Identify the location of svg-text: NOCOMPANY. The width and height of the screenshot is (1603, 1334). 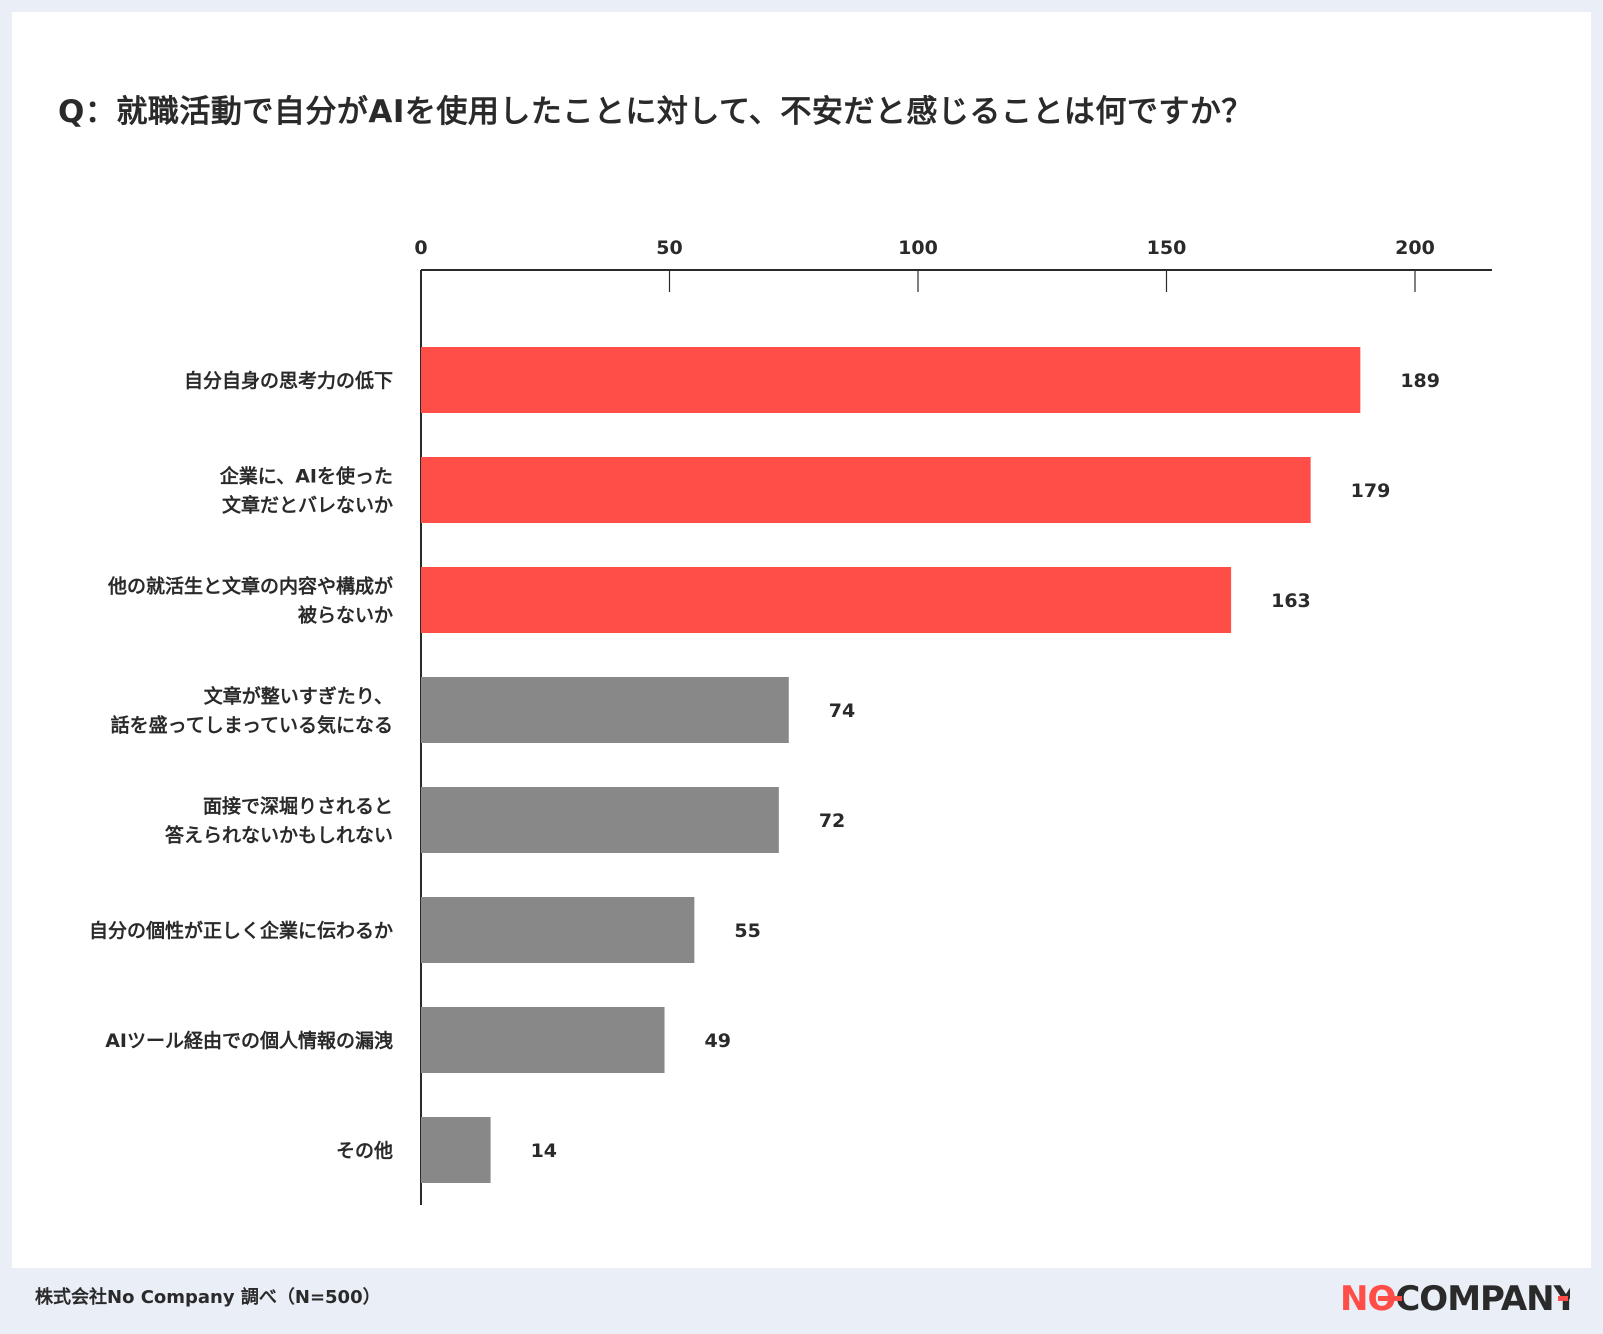
(1455, 1298).